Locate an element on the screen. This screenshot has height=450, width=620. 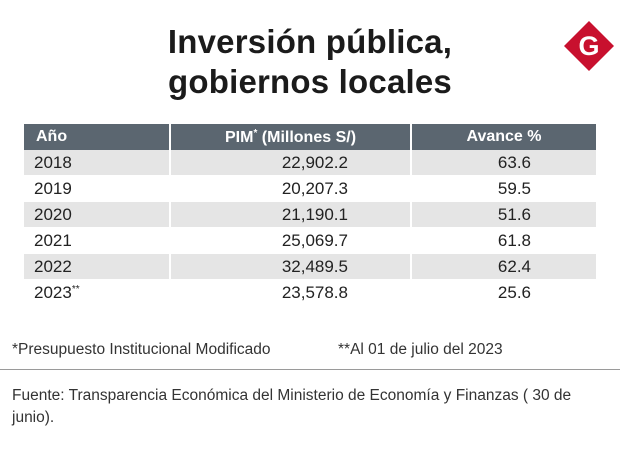
cell-pim: 23,578.8 is located at coordinates (291, 292).